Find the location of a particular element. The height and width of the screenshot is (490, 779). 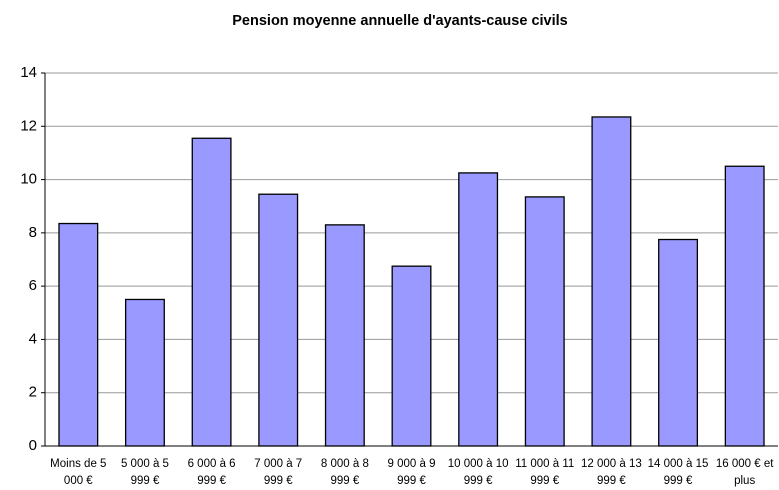

x-tick-label: 16 000 € et plus is located at coordinates (744, 472).